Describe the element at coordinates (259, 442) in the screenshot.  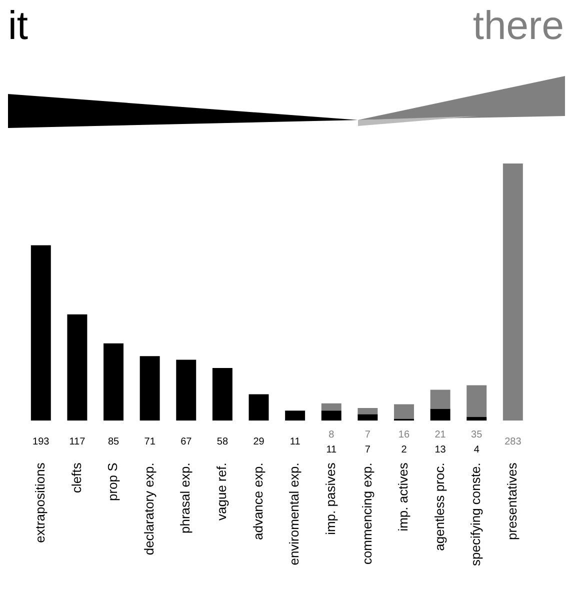
I see `data-label: 29` at that location.